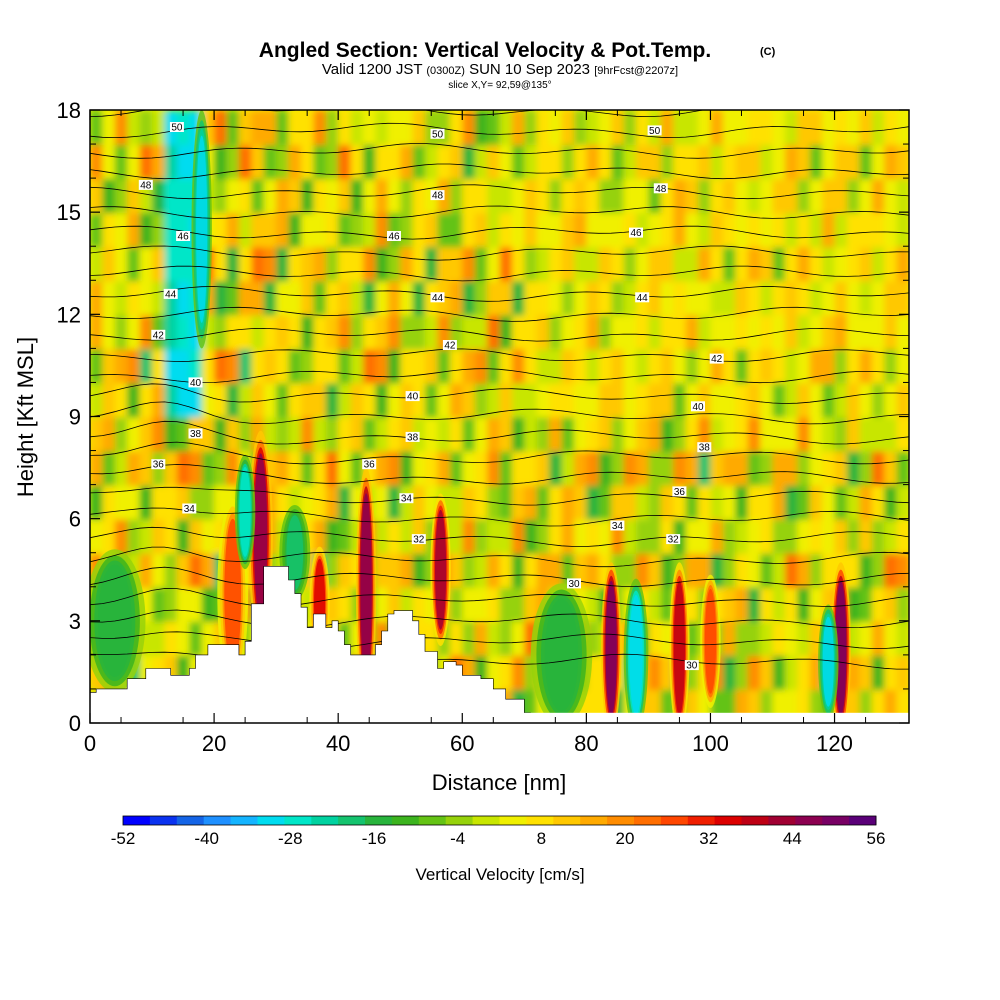 The height and width of the screenshot is (1000, 1000). What do you see at coordinates (710, 743) in the screenshot?
I see `x-tick-label: 100` at bounding box center [710, 743].